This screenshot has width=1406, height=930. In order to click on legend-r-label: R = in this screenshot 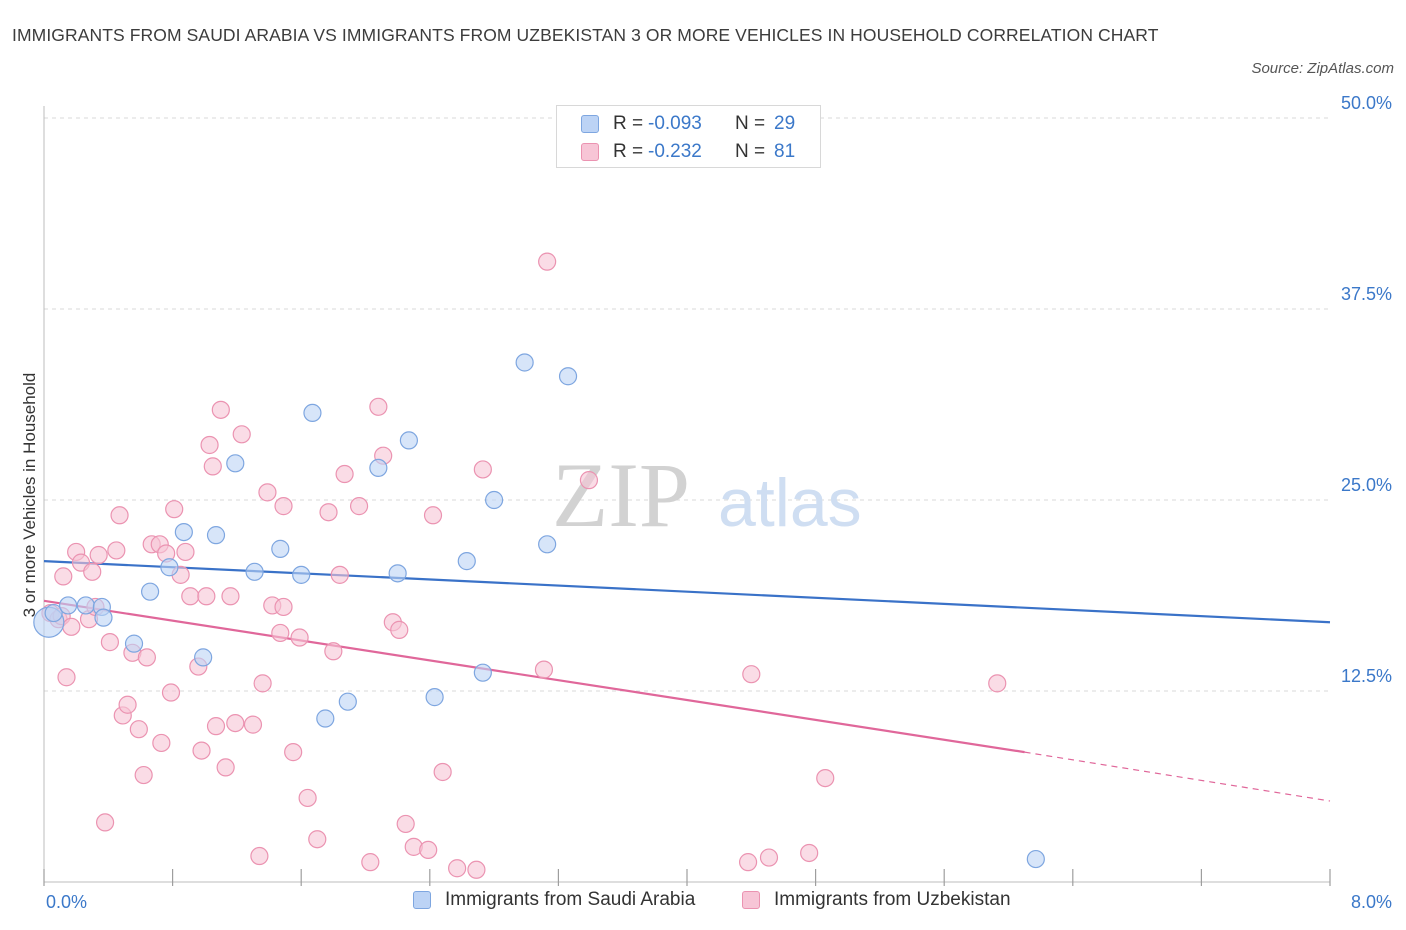, I will do `click(628, 151)`.